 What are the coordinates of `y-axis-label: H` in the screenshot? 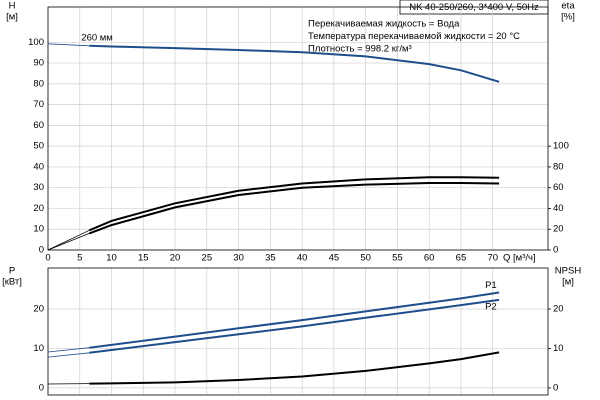 It's located at (12, 6).